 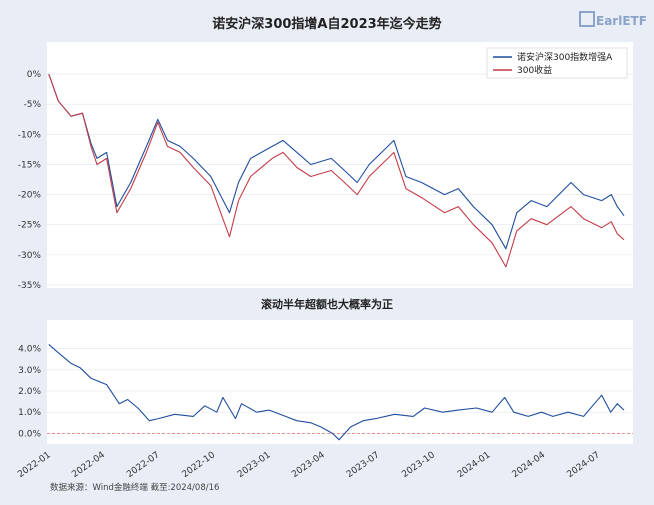 What do you see at coordinates (30, 180) in the screenshot?
I see `top-y-tick-labels: 0% -5% -10% -15% -20% -25% -30% -35%` at bounding box center [30, 180].